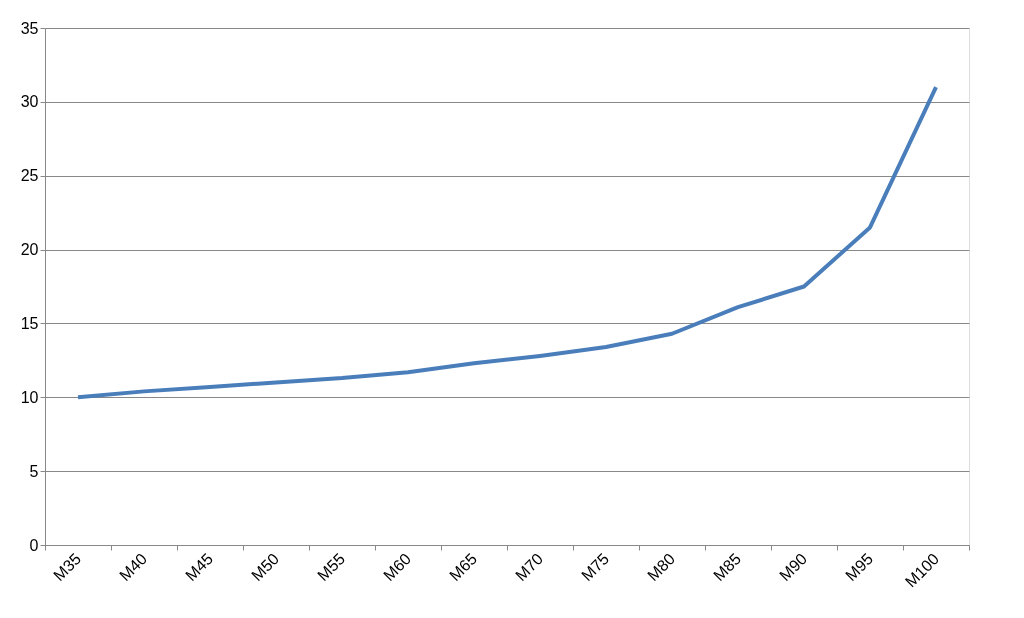 Image resolution: width=1024 pixels, height=618 pixels. Describe the element at coordinates (29, 176) in the screenshot. I see `y-tick-label: 25` at that location.